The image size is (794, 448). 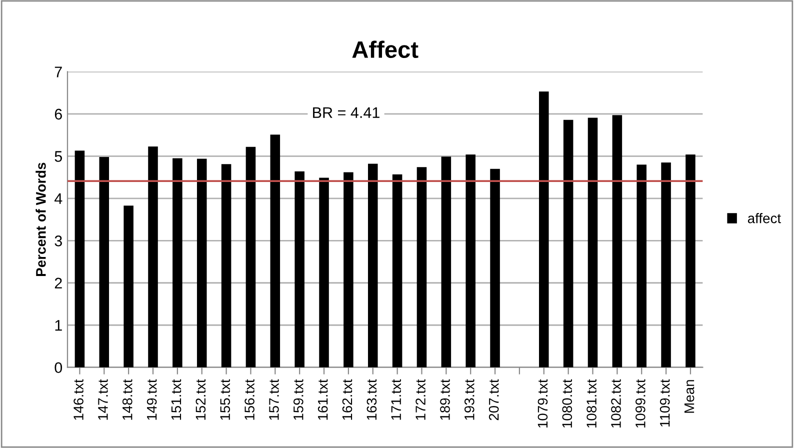 What do you see at coordinates (347, 399) in the screenshot?
I see `x-tick-label: 162.txt` at bounding box center [347, 399].